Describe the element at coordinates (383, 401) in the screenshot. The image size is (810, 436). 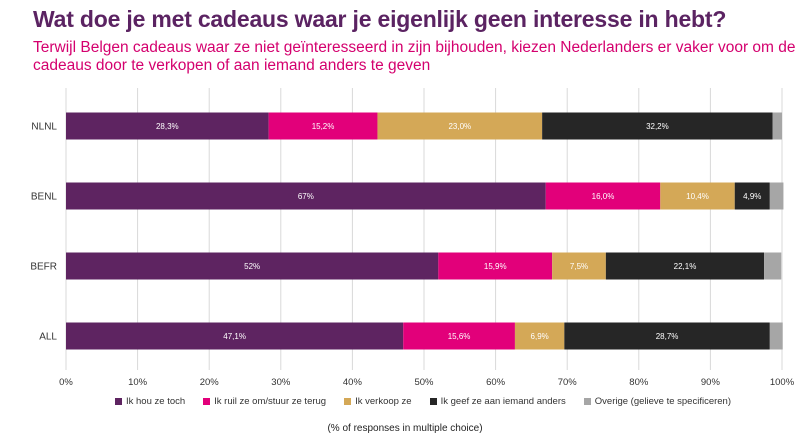
I see `legend-label: Ik verkoop ze` at that location.